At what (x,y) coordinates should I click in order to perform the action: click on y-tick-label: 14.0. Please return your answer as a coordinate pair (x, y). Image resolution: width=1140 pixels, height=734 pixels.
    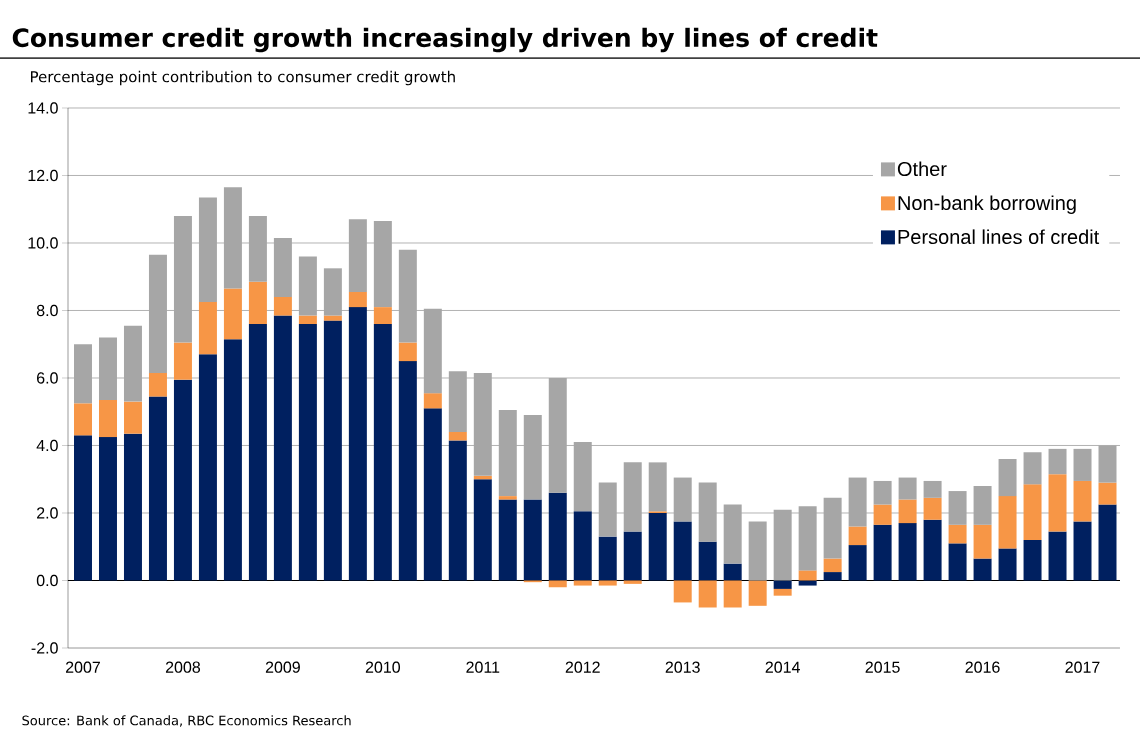
    Looking at the image, I should click on (43, 108).